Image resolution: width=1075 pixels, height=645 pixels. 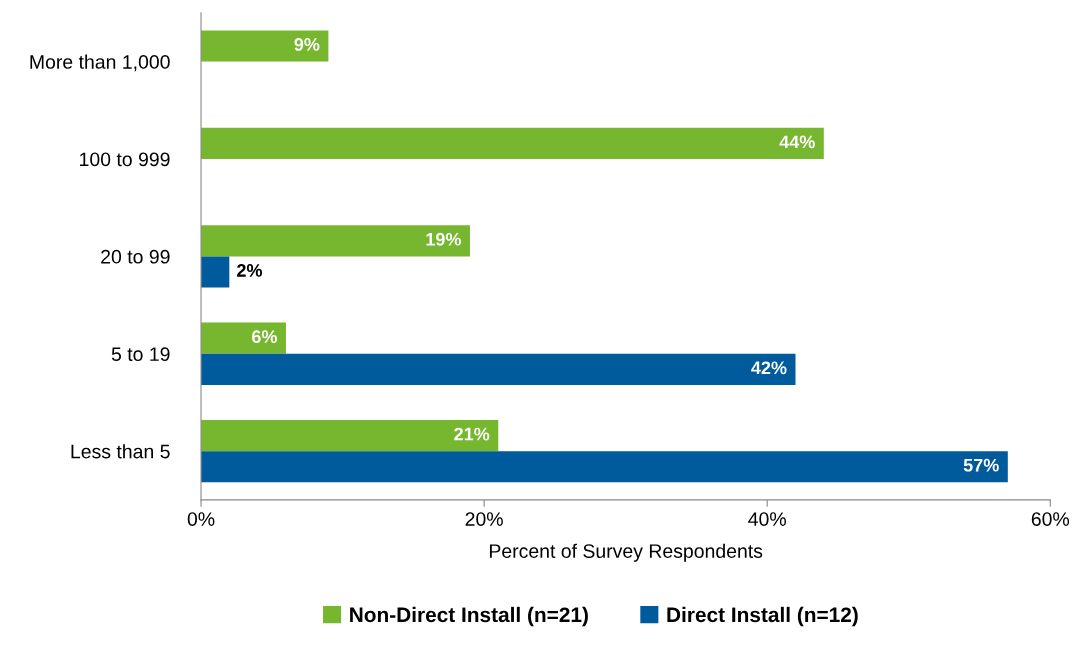 I want to click on y-tick-label: 100 to 999, so click(x=125, y=159).